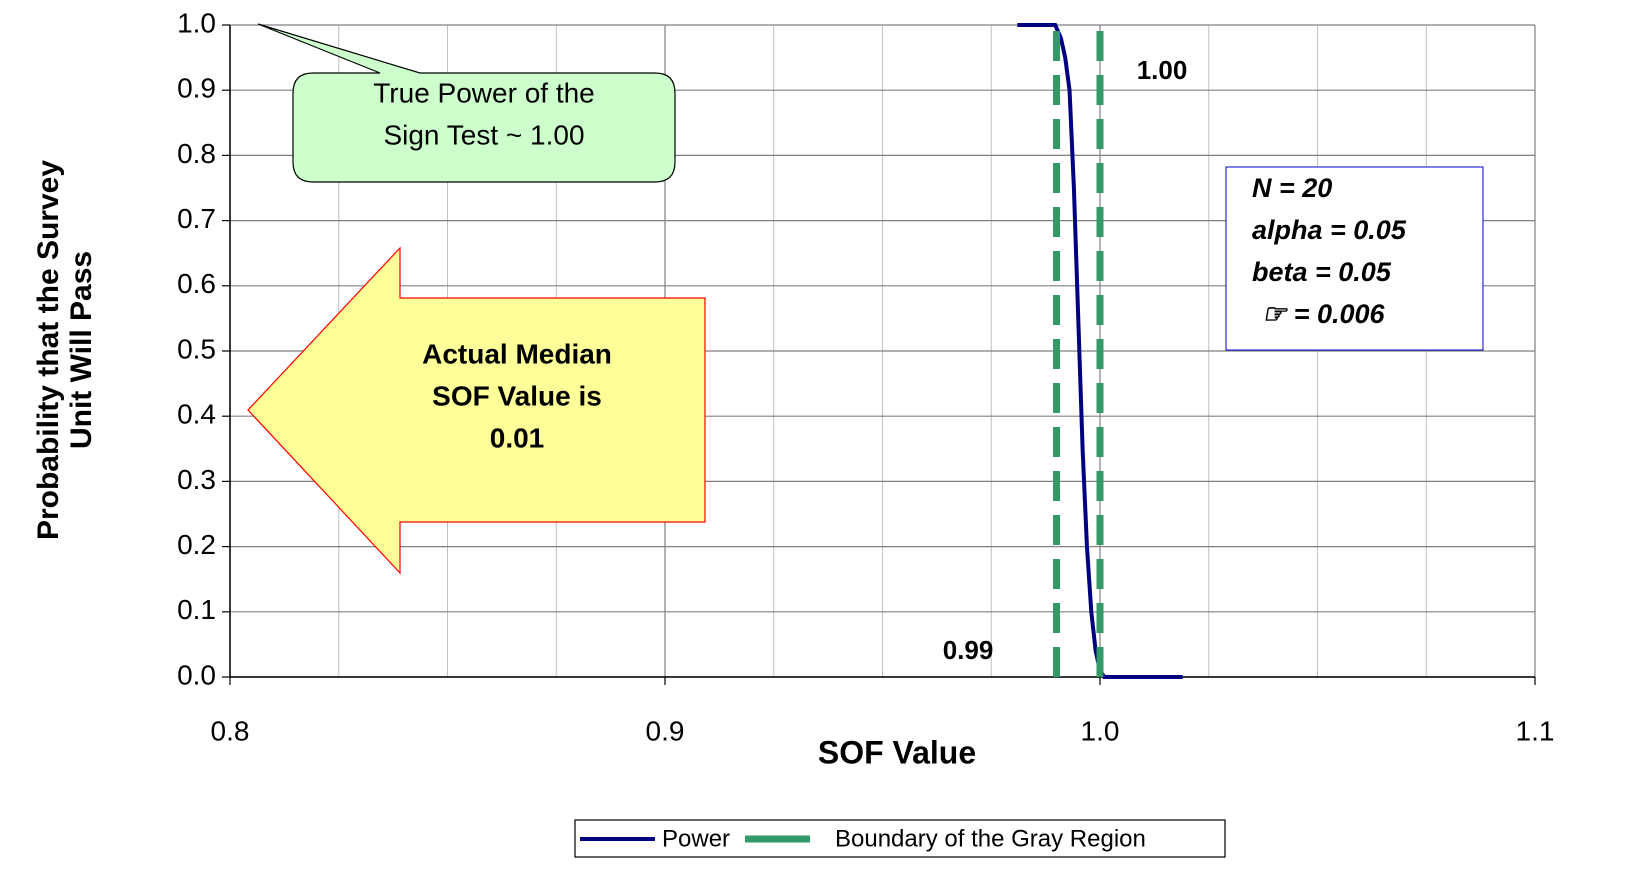 Image resolution: width=1625 pixels, height=889 pixels. Describe the element at coordinates (196, 283) in the screenshot. I see `y-tick-label: 0.6` at that location.